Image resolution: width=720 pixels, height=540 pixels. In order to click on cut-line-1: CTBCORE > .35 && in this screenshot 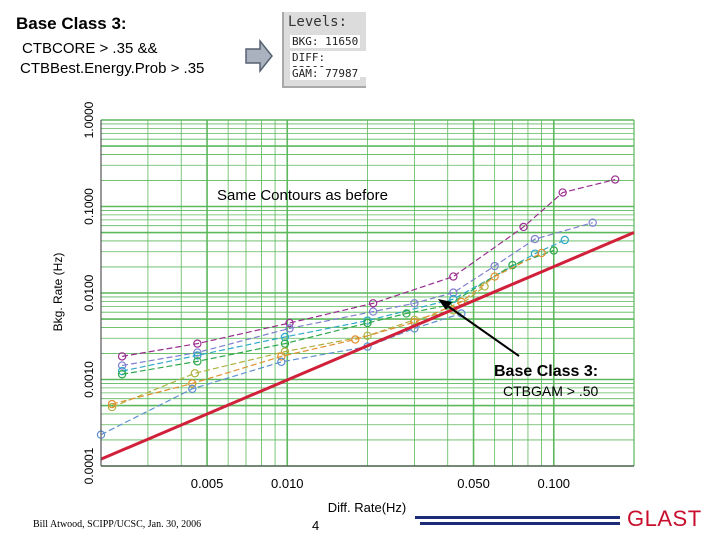, I will do `click(90, 48)`.